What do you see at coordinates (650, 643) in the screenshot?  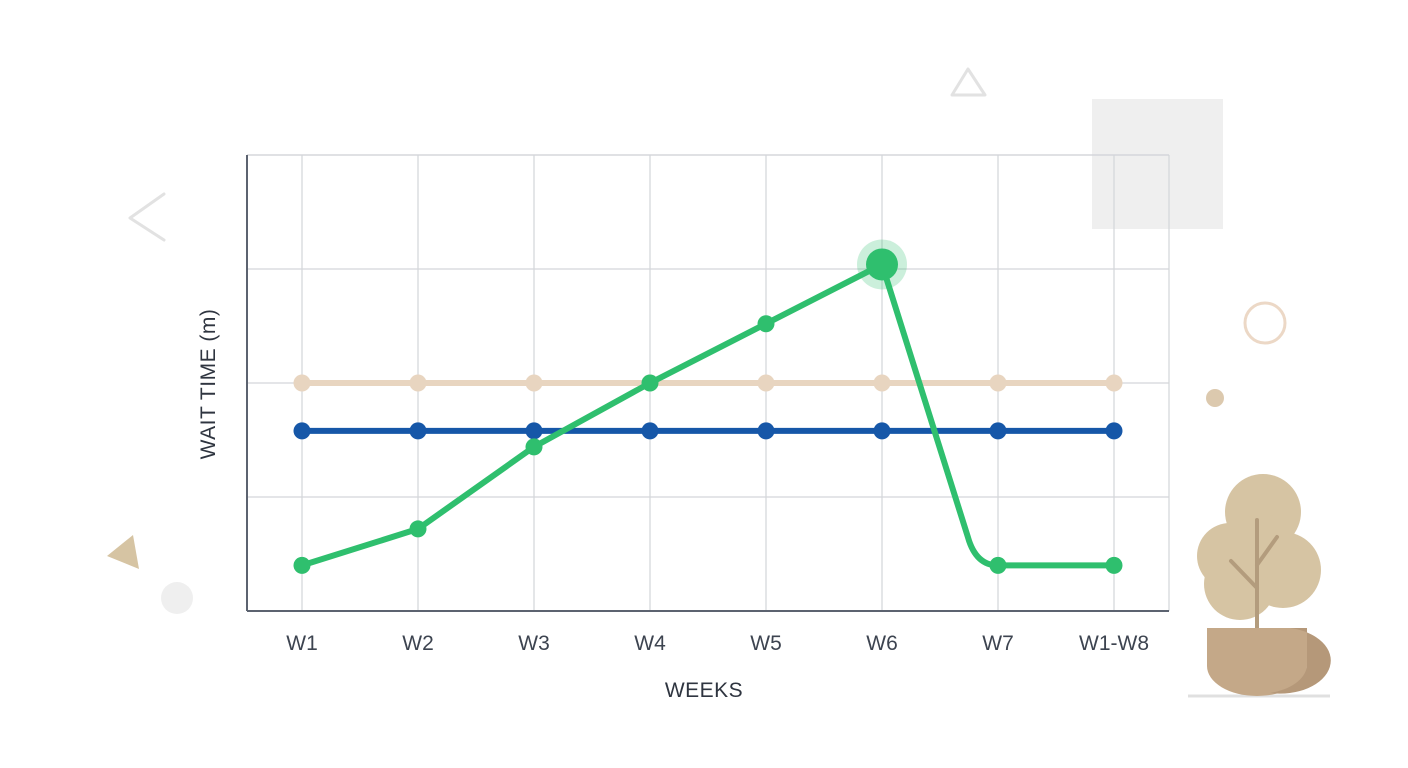 I see `x-tick-label: W4` at bounding box center [650, 643].